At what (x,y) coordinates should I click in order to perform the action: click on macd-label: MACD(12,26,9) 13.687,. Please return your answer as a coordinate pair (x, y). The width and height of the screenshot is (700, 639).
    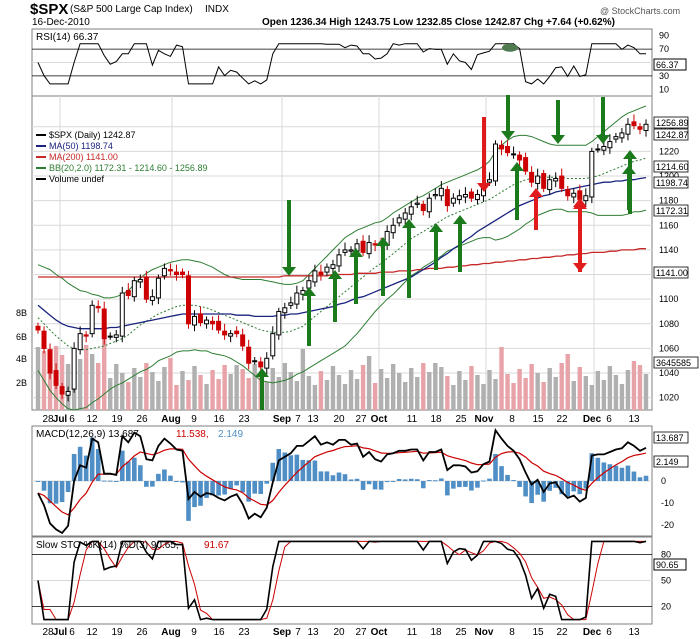
    Looking at the image, I should click on (89, 434).